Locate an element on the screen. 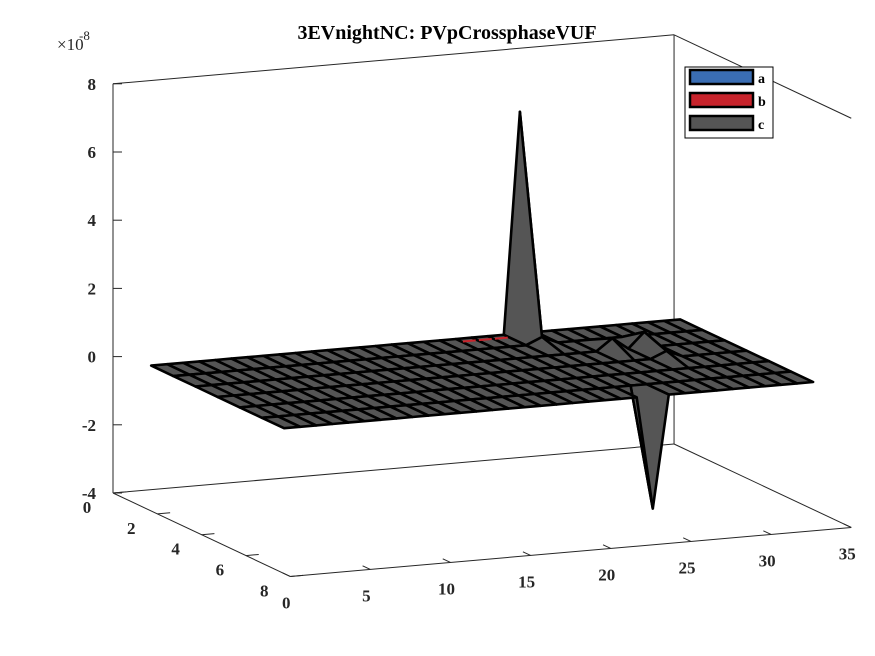  z-tick-label: -2 is located at coordinates (89, 425).